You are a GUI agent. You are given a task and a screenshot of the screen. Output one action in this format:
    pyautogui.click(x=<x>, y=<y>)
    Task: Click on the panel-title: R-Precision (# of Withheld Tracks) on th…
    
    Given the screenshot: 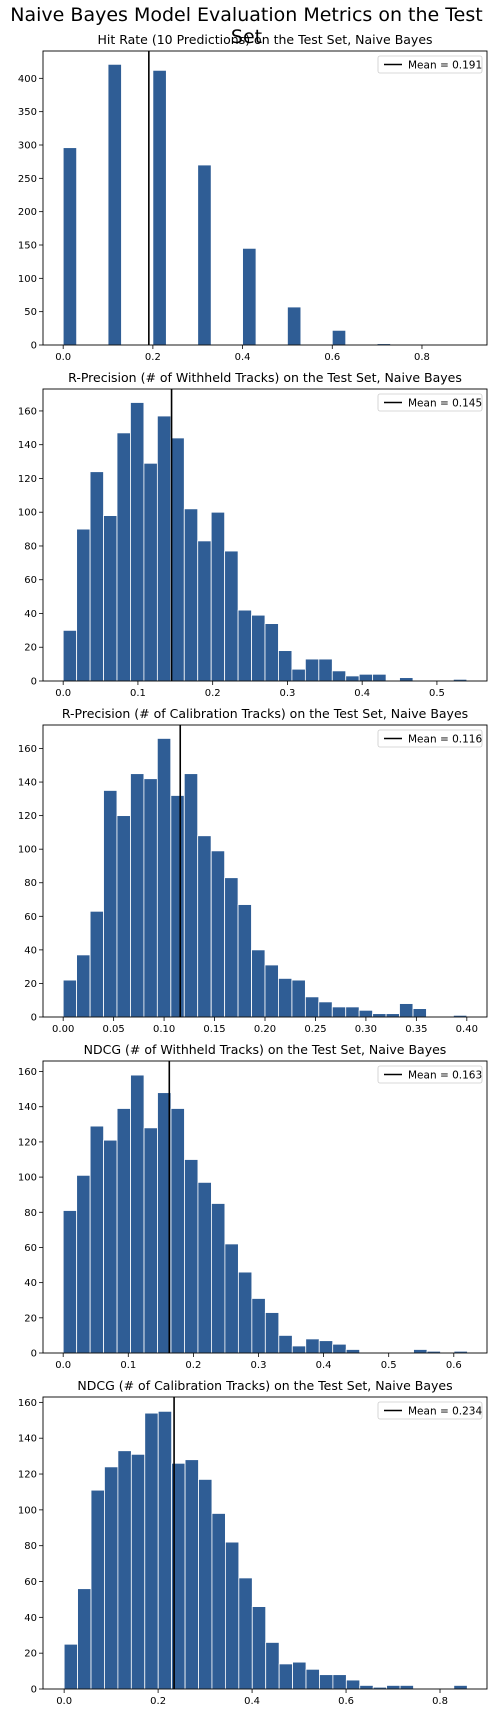 What is the action you would take?
    pyautogui.click(x=265, y=377)
    